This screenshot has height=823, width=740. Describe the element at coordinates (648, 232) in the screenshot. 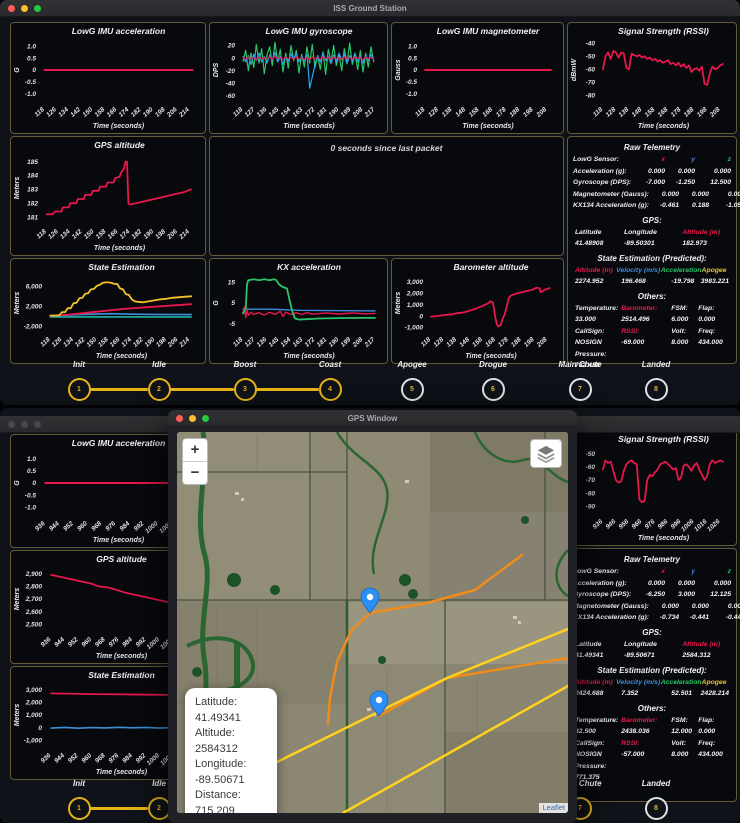

I see `gps-headers: Latitude Longitude Altitude (m)` at that location.